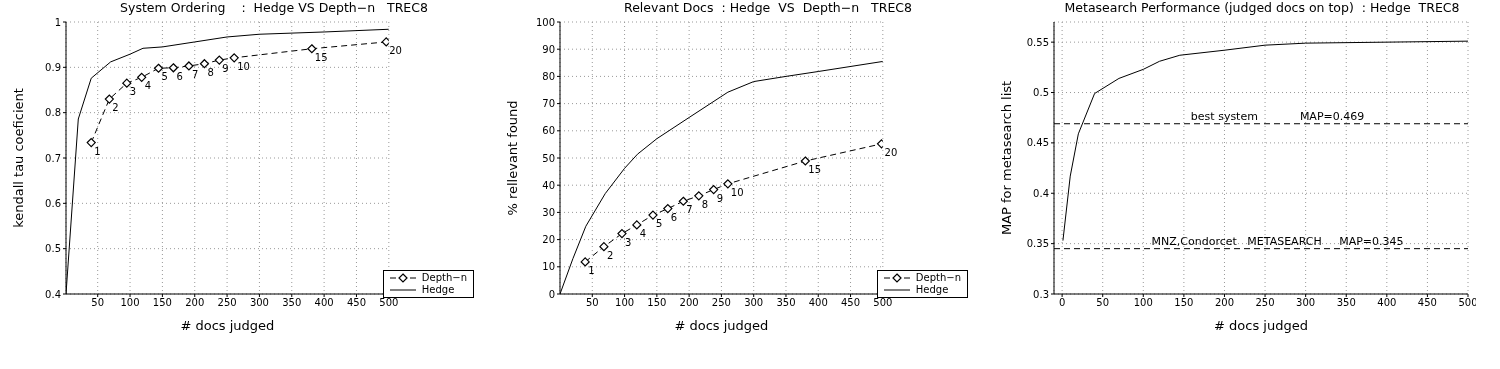  What do you see at coordinates (53, 203) in the screenshot?
I see `y-tick-label: 0.6` at bounding box center [53, 203].